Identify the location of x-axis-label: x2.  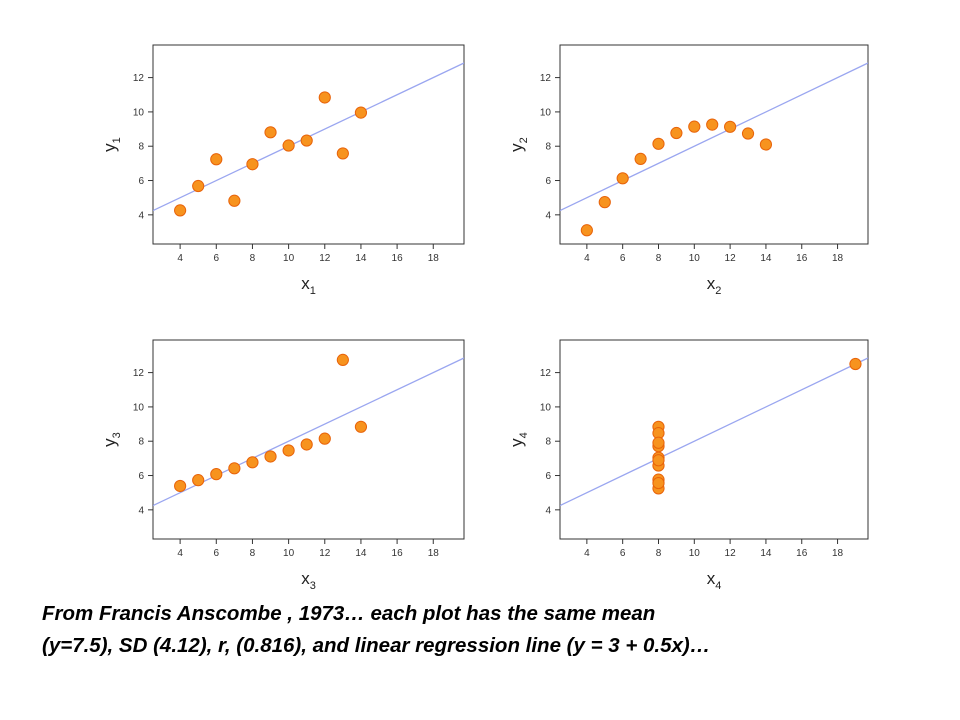
(714, 285).